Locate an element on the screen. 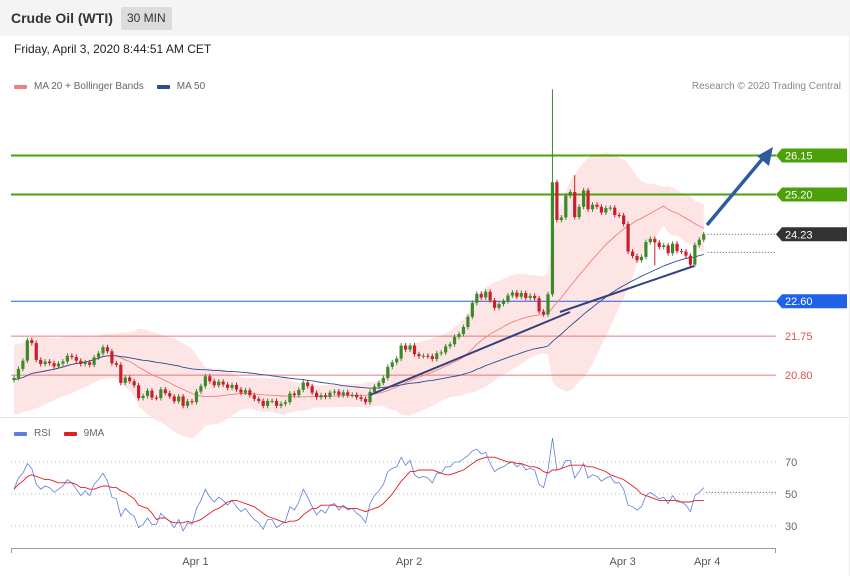  copyright-text: Research © 2020 Trading Central is located at coordinates (766, 86).